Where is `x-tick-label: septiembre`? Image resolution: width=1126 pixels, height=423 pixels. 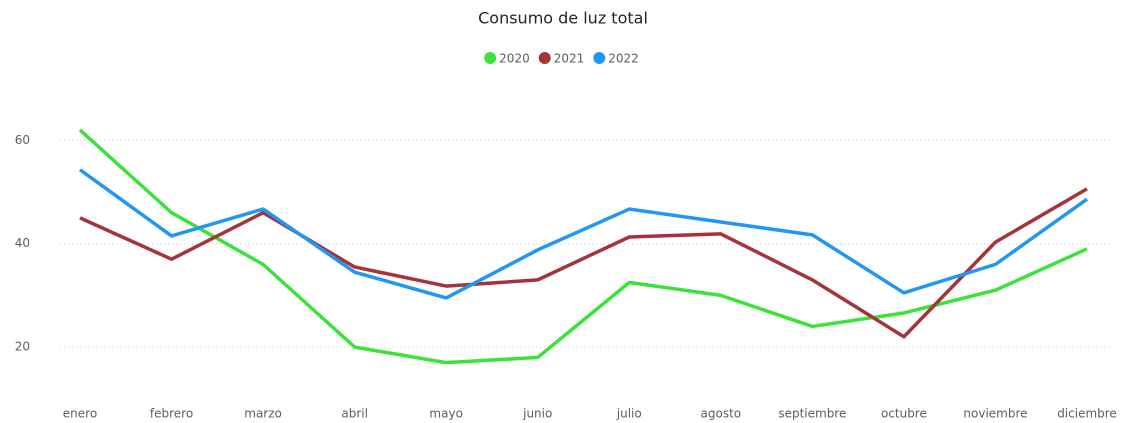 x-tick-label: septiembre is located at coordinates (812, 414).